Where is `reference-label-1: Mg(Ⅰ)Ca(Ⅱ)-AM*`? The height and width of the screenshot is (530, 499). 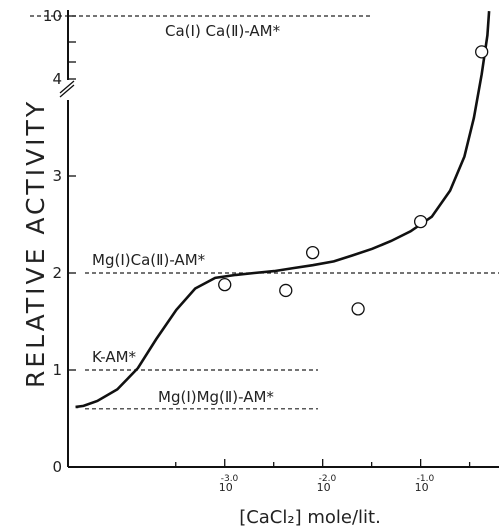
reference-label-1: Mg(Ⅰ)Ca(Ⅱ)-AM* is located at coordinates (149, 260).